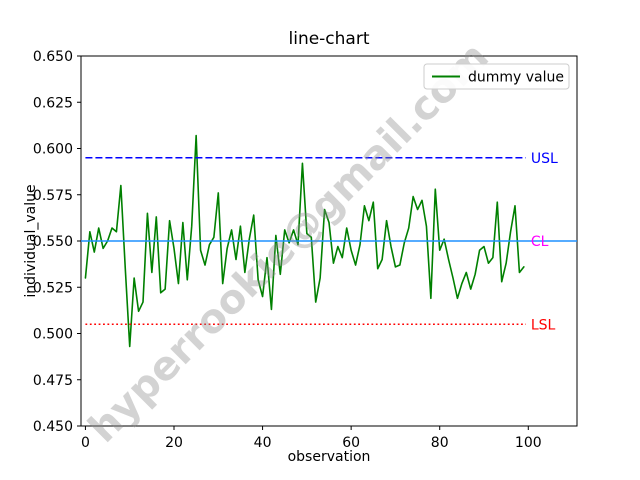  Describe the element at coordinates (53, 335) in the screenshot. I see `y-tick-label: 0.500` at that location.